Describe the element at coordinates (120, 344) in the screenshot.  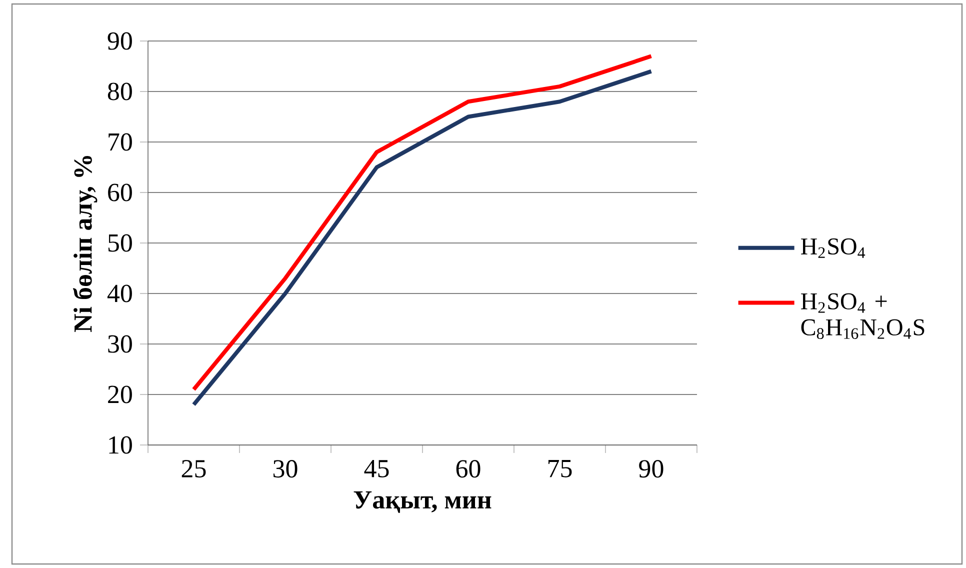
I see `y-tick-label: 30` at that location.